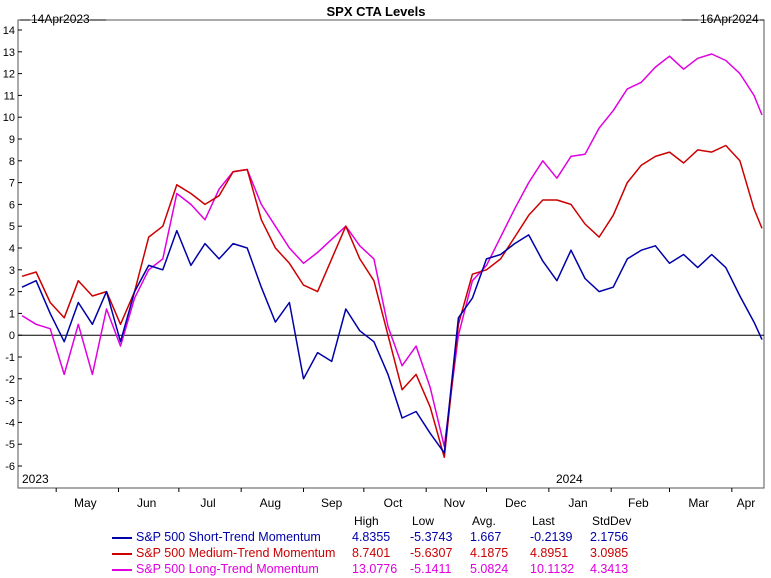  I want to click on legend-last-medium: 4.8951, so click(549, 553).